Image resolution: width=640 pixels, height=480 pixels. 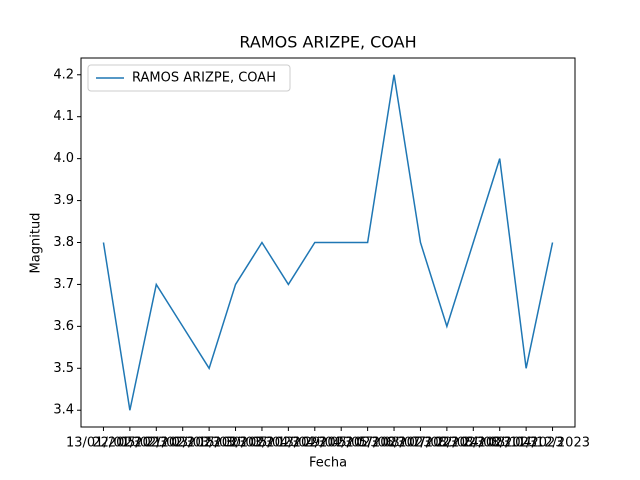 I want to click on x-tick-label: 08/07/2023, so click(x=420, y=443).